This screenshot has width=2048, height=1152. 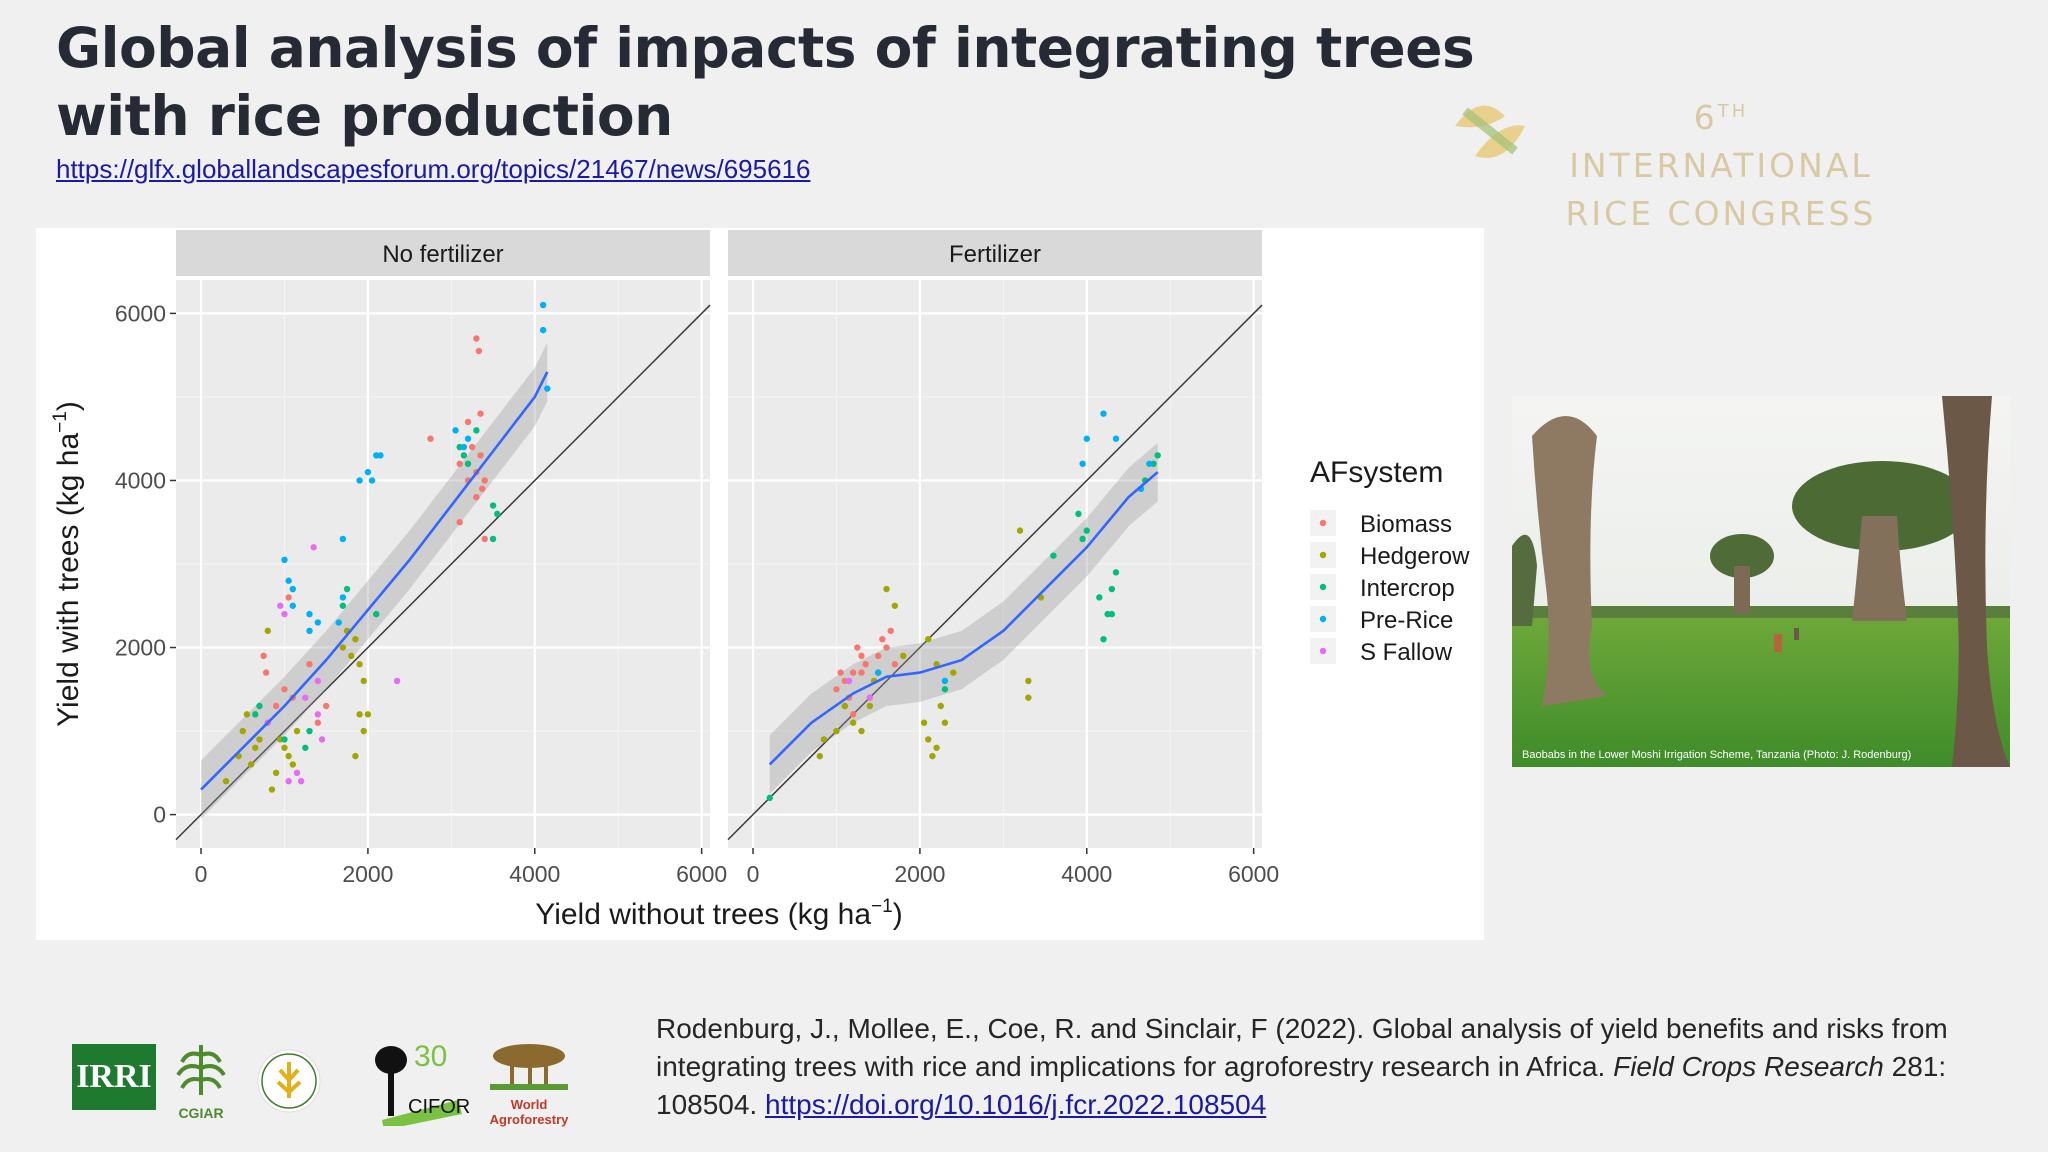 What do you see at coordinates (995, 254) in the screenshot?
I see `panel-strip-label: Fertilizer` at bounding box center [995, 254].